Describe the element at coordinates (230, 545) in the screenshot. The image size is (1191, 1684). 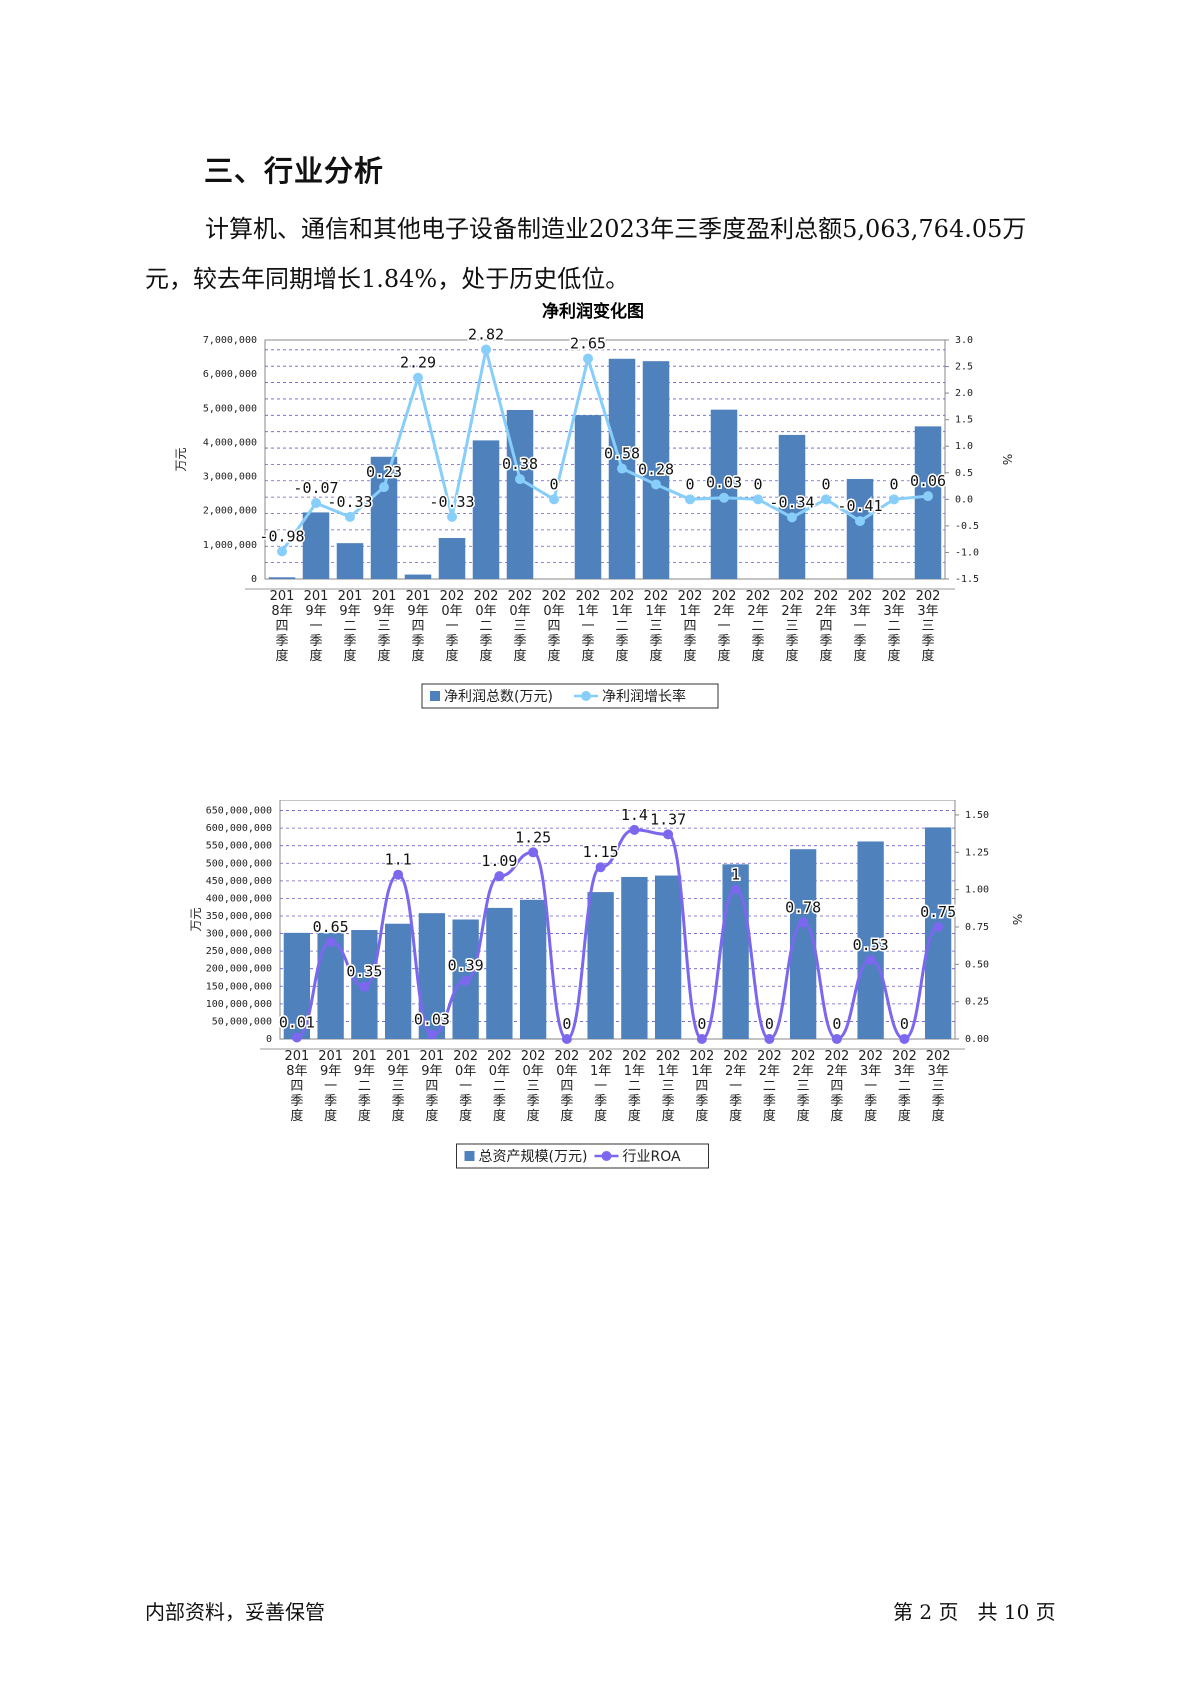
I see `profit-y-tick-label: 1,000,000` at that location.